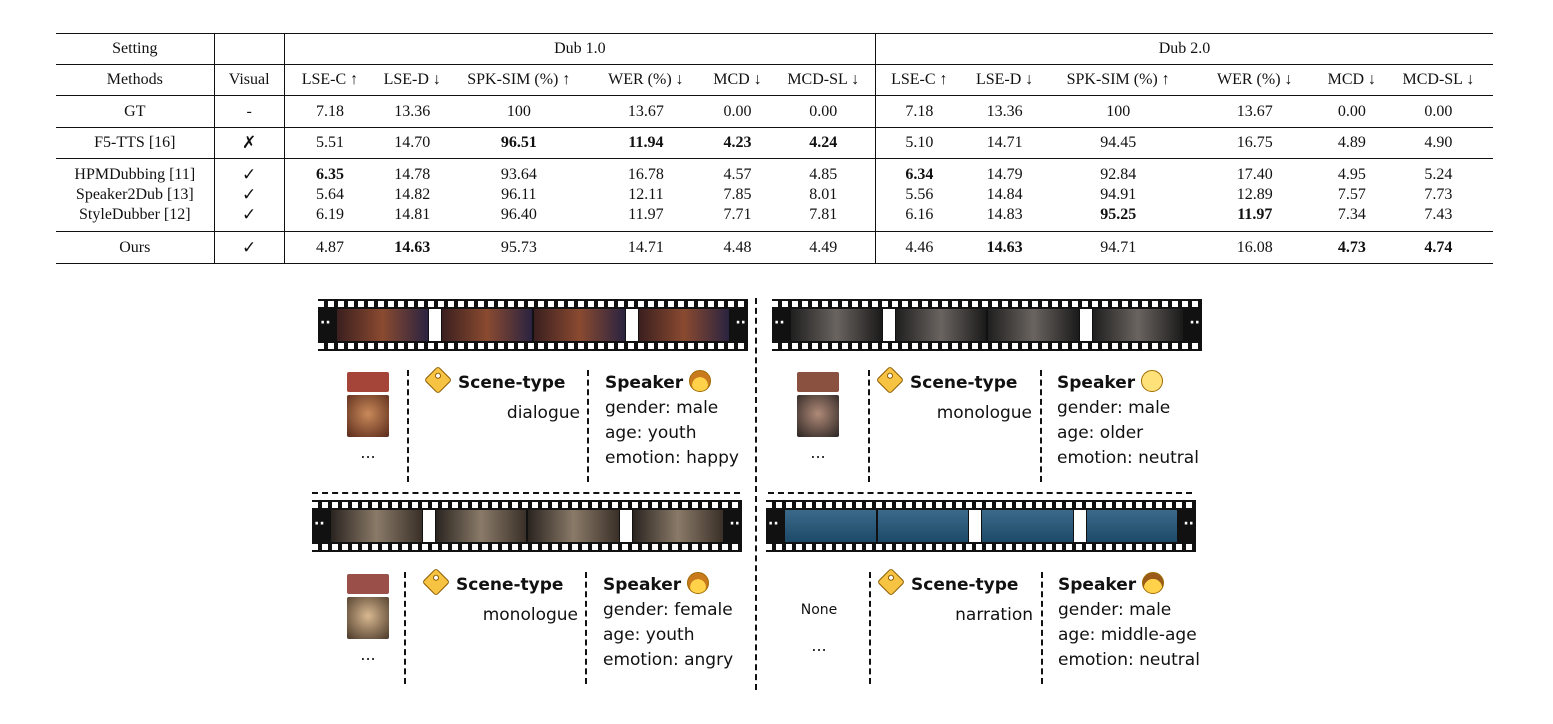 This screenshot has height=724, width=1553. What do you see at coordinates (1004, 171) in the screenshot?
I see `metric-cell: 14.79` at bounding box center [1004, 171].